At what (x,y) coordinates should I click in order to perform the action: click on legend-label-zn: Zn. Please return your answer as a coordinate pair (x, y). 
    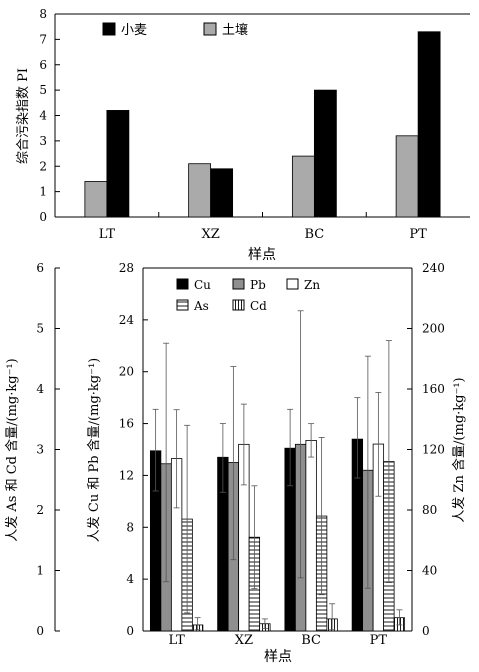
    Looking at the image, I should click on (312, 285).